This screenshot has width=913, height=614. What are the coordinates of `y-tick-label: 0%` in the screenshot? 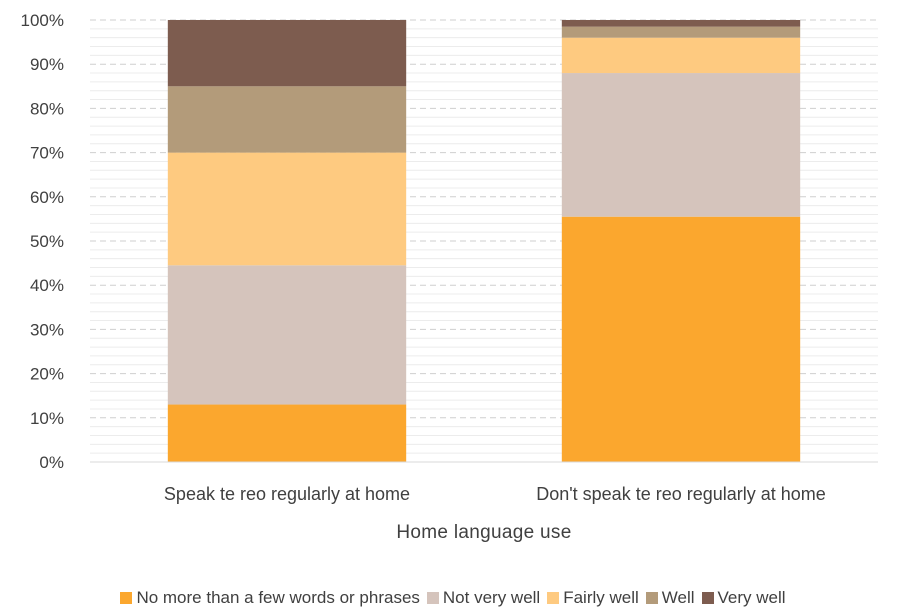 It's located at (51, 462).